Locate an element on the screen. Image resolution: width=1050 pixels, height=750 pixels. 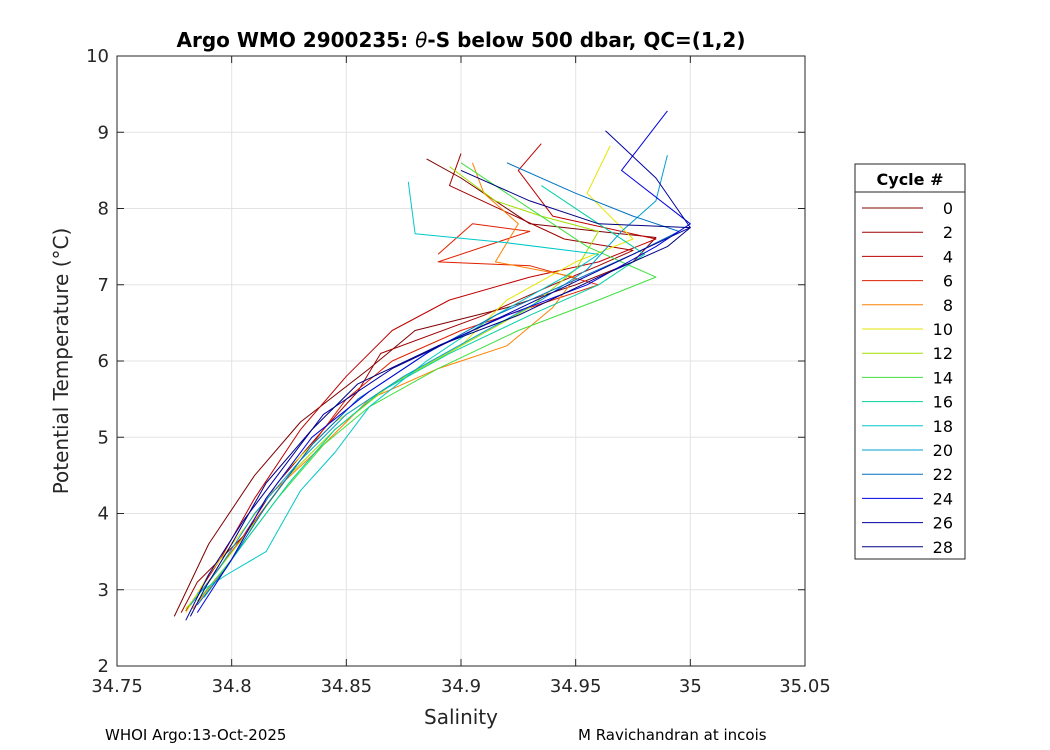
footer-right: M Ravichandran at incois is located at coordinates (672, 735).